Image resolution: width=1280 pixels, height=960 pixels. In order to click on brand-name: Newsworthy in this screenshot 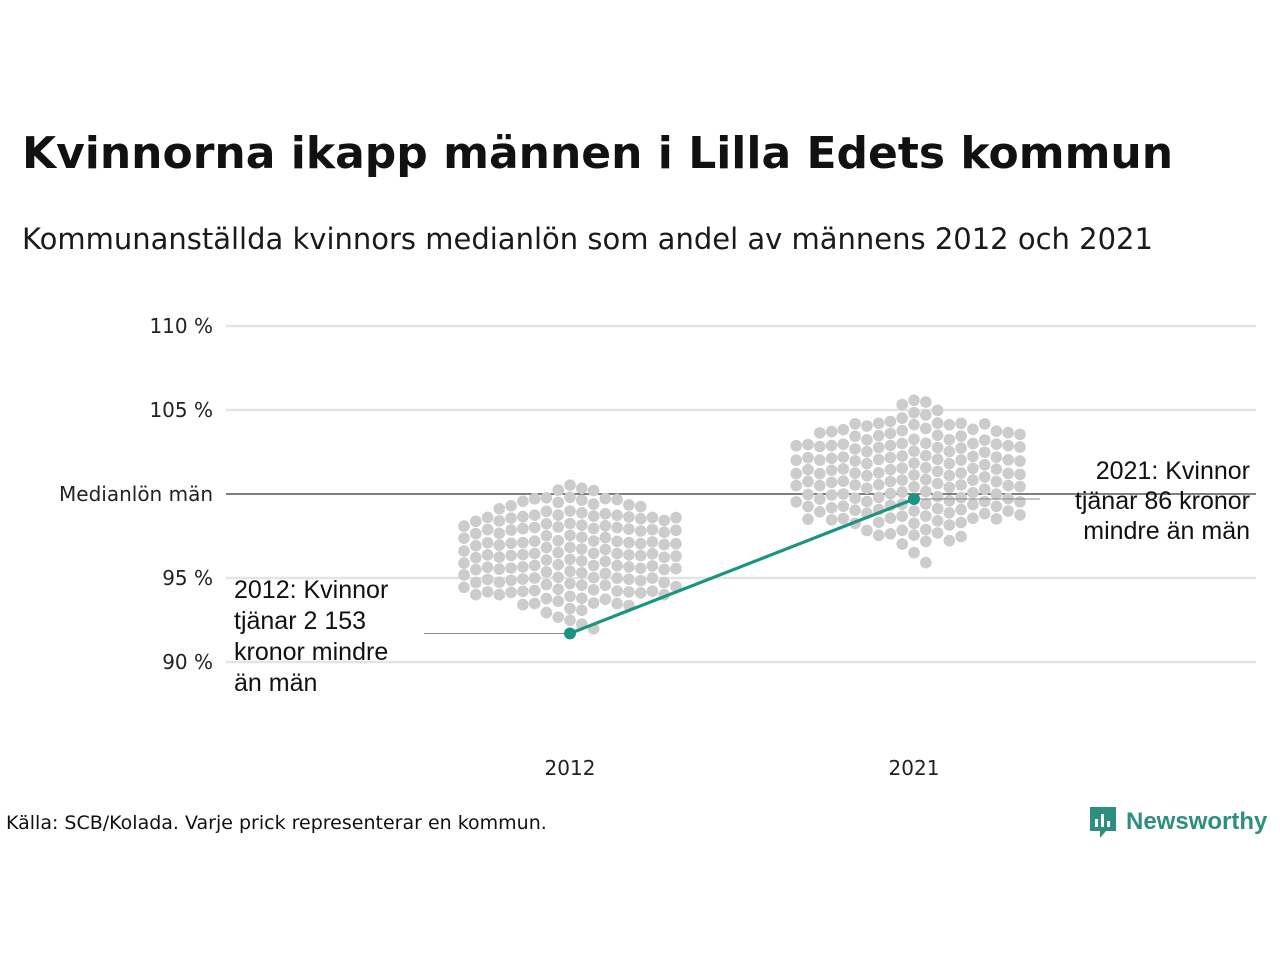, I will do `click(1197, 821)`.